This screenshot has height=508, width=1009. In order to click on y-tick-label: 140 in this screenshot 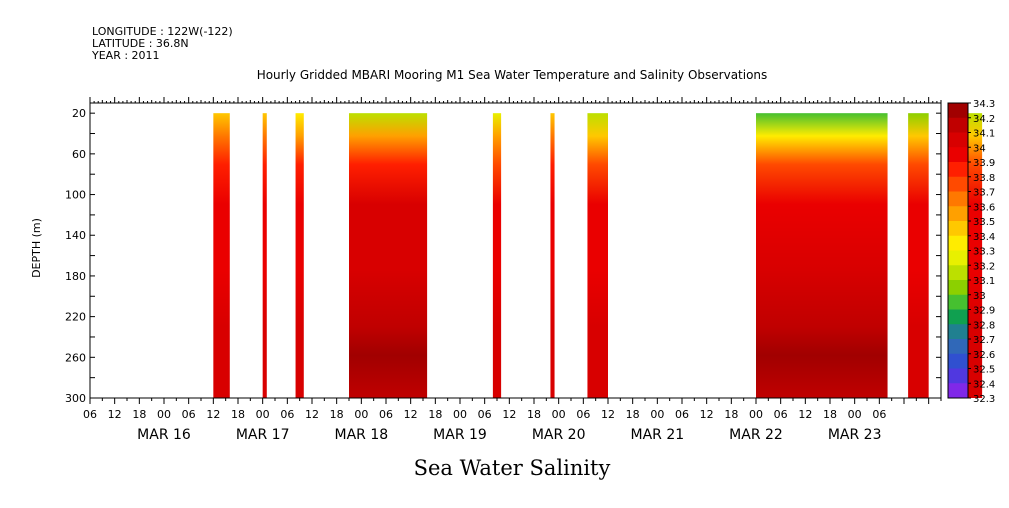, I will do `click(75, 235)`.